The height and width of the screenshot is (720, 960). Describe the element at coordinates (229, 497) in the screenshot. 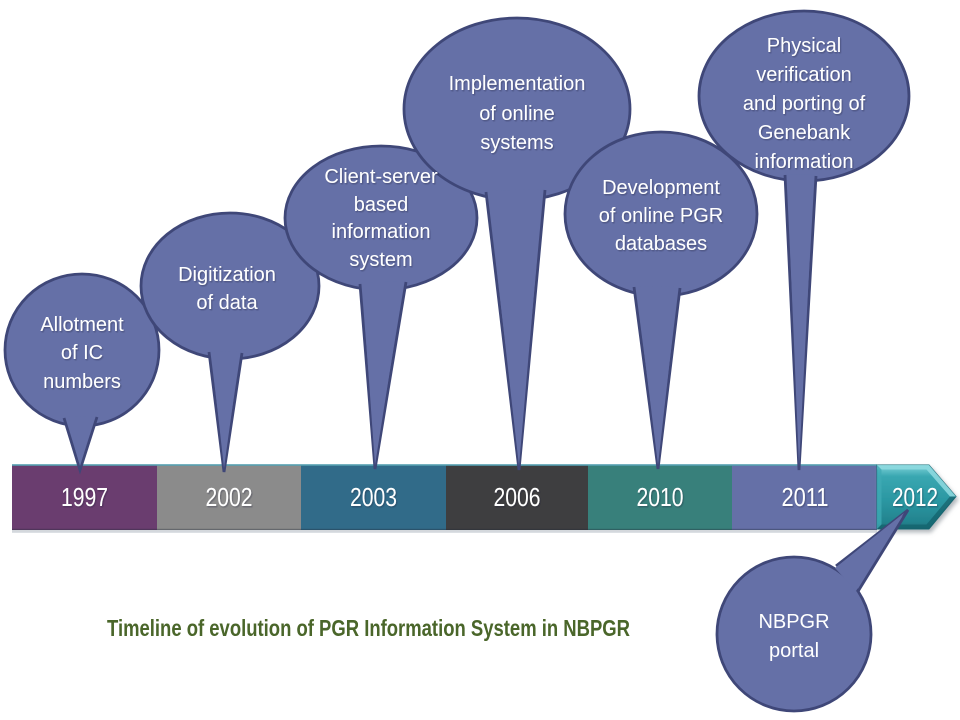

I see `svg-text: 2002` at that location.